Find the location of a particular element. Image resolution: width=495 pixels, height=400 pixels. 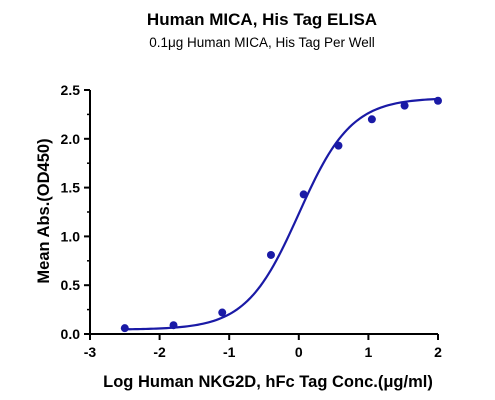

y-tick-label: 0.0 is located at coordinates (71, 334).